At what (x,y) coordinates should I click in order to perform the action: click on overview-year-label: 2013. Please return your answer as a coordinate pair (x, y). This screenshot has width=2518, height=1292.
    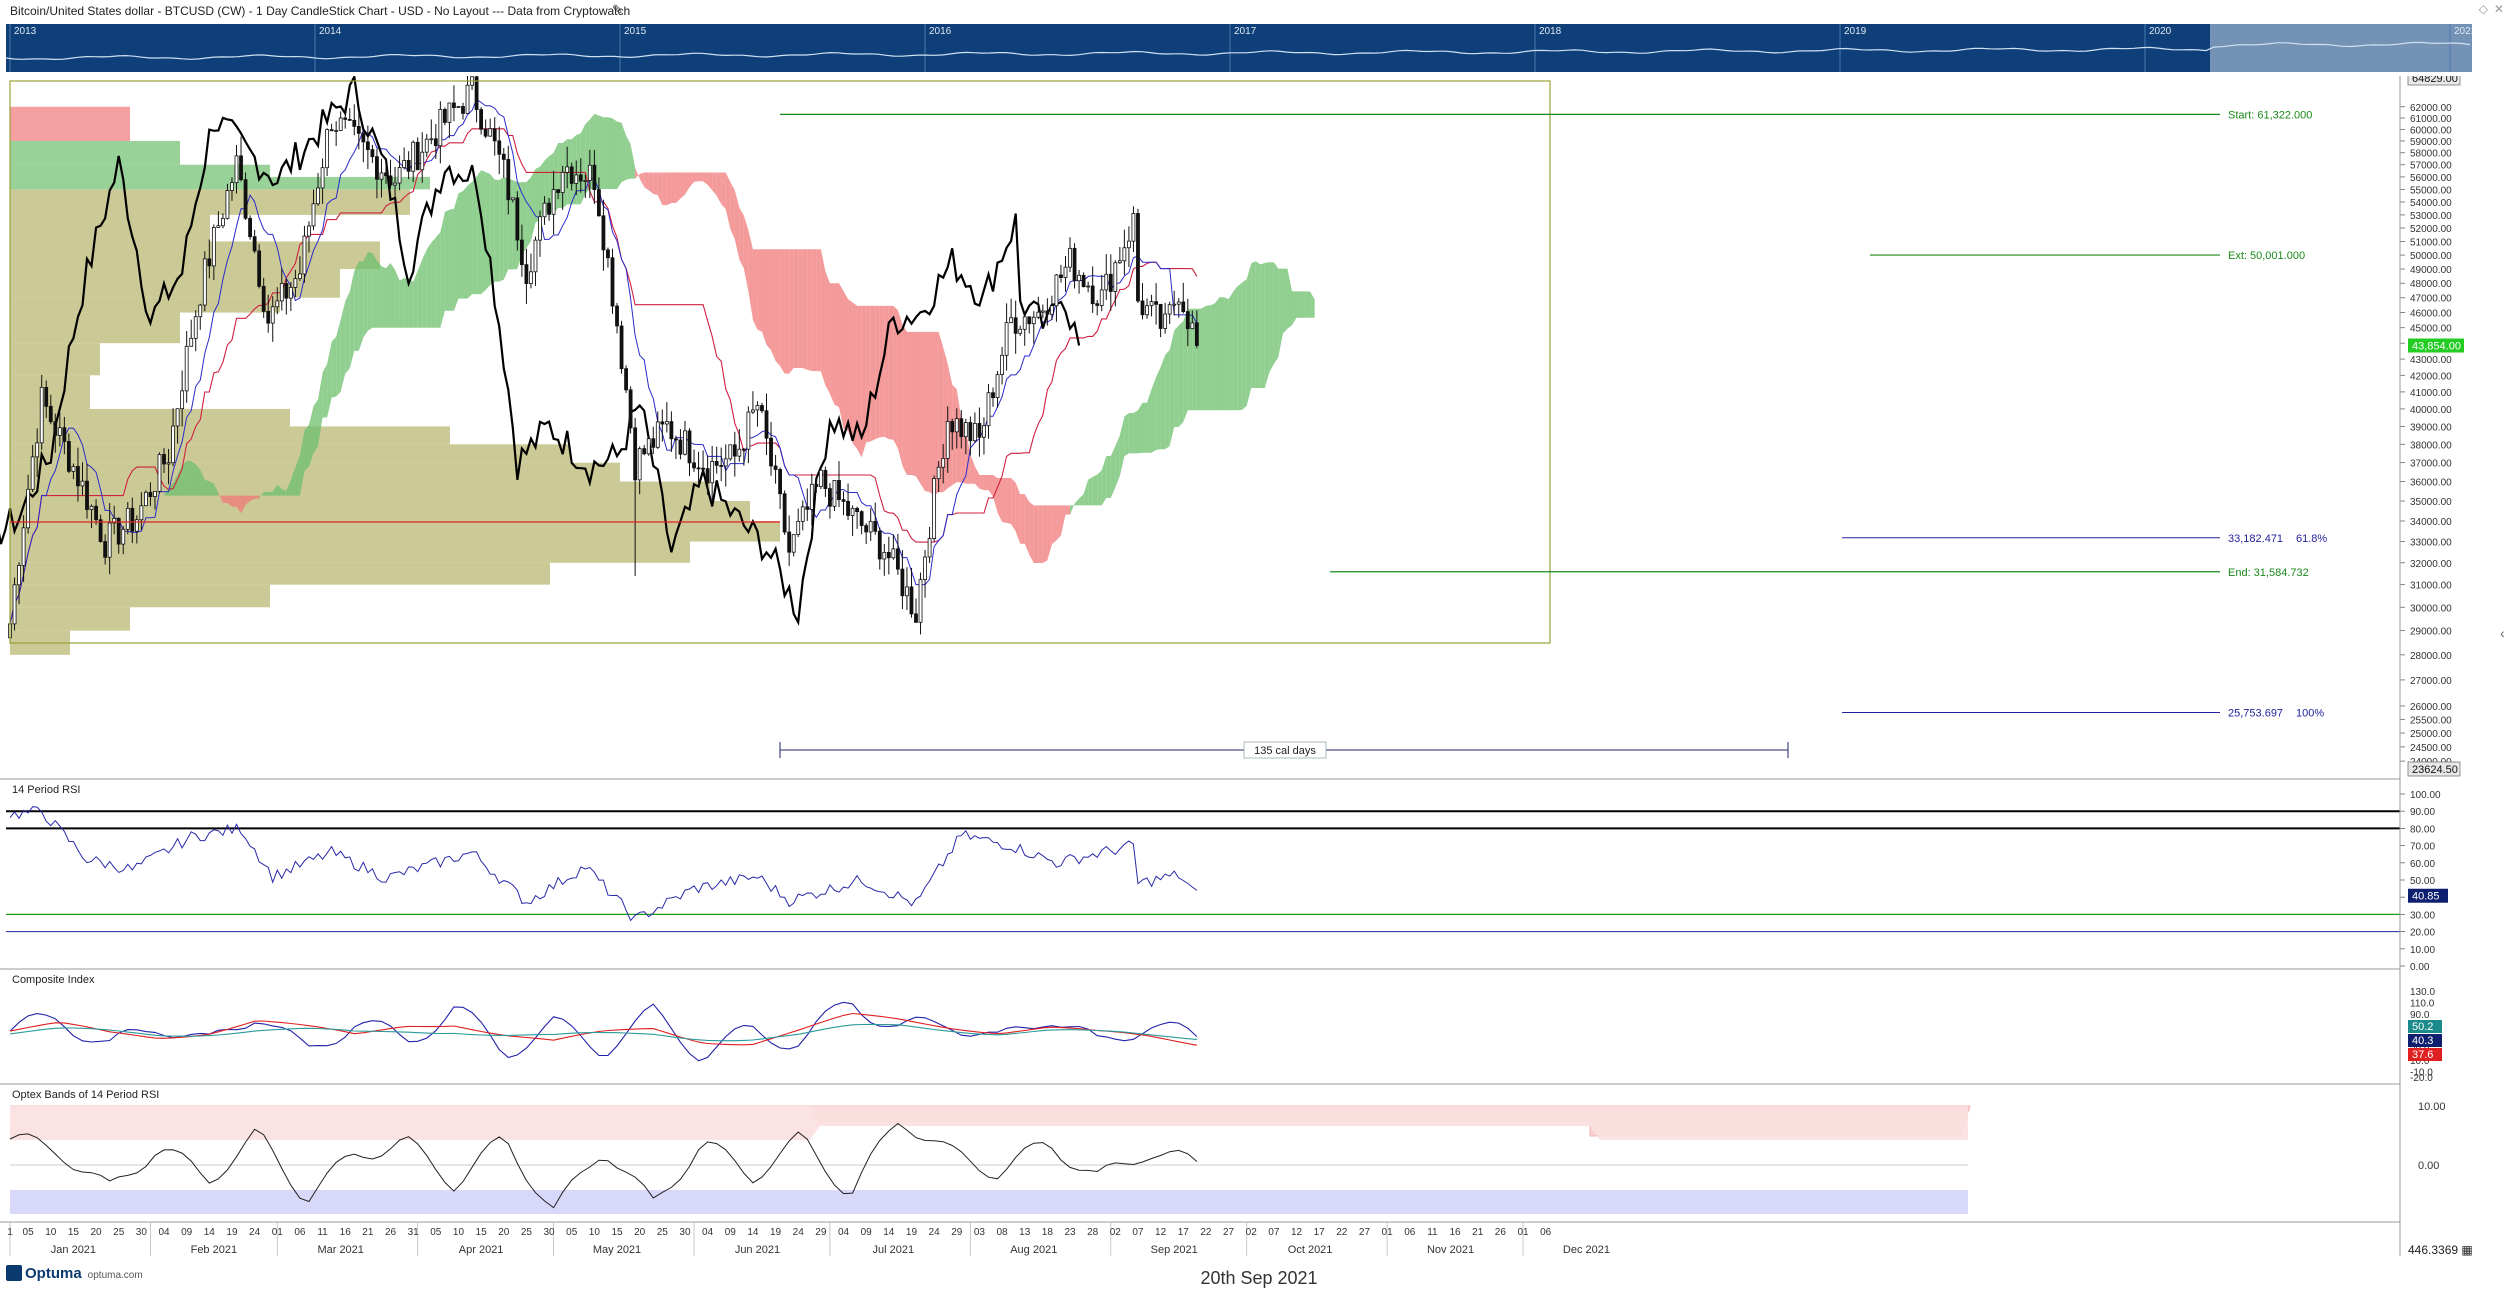
    Looking at the image, I should click on (25, 31).